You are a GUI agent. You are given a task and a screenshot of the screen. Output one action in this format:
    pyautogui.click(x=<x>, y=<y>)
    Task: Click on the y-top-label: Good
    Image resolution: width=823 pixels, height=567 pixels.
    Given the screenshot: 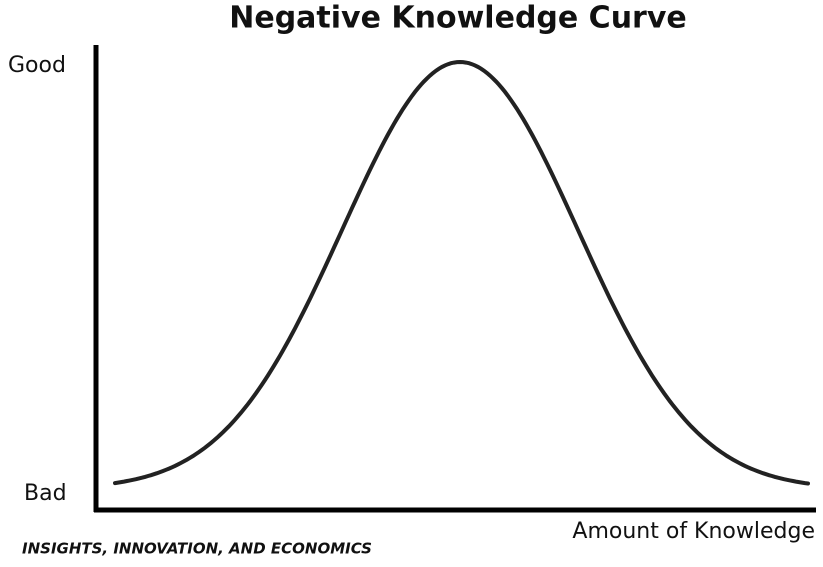 What is the action you would take?
    pyautogui.click(x=37, y=65)
    